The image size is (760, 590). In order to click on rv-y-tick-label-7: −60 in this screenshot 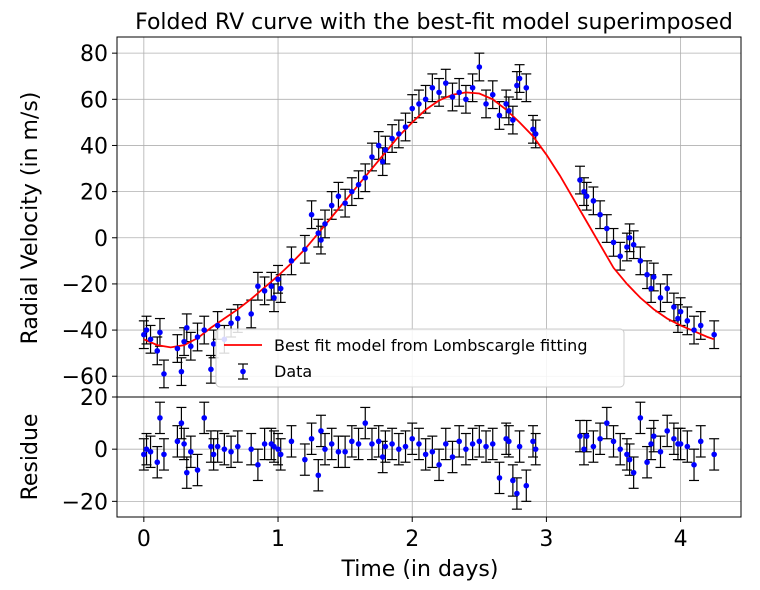, I will do `click(85, 377)`.